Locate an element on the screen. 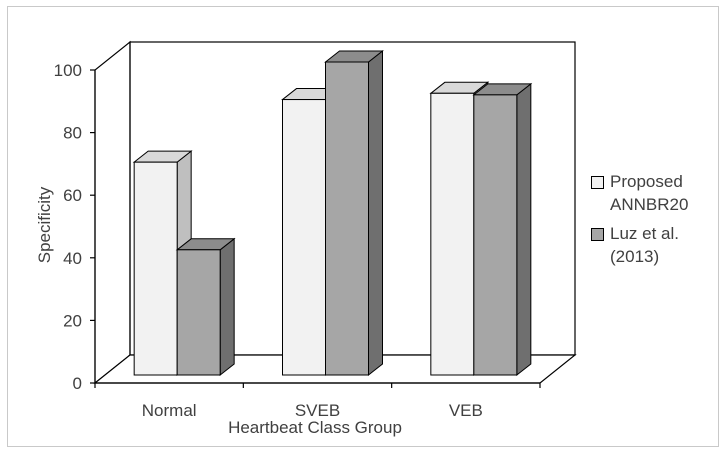 The height and width of the screenshot is (453, 727). legend-item-luz: Luz et al. (2013) is located at coordinates (656, 245).